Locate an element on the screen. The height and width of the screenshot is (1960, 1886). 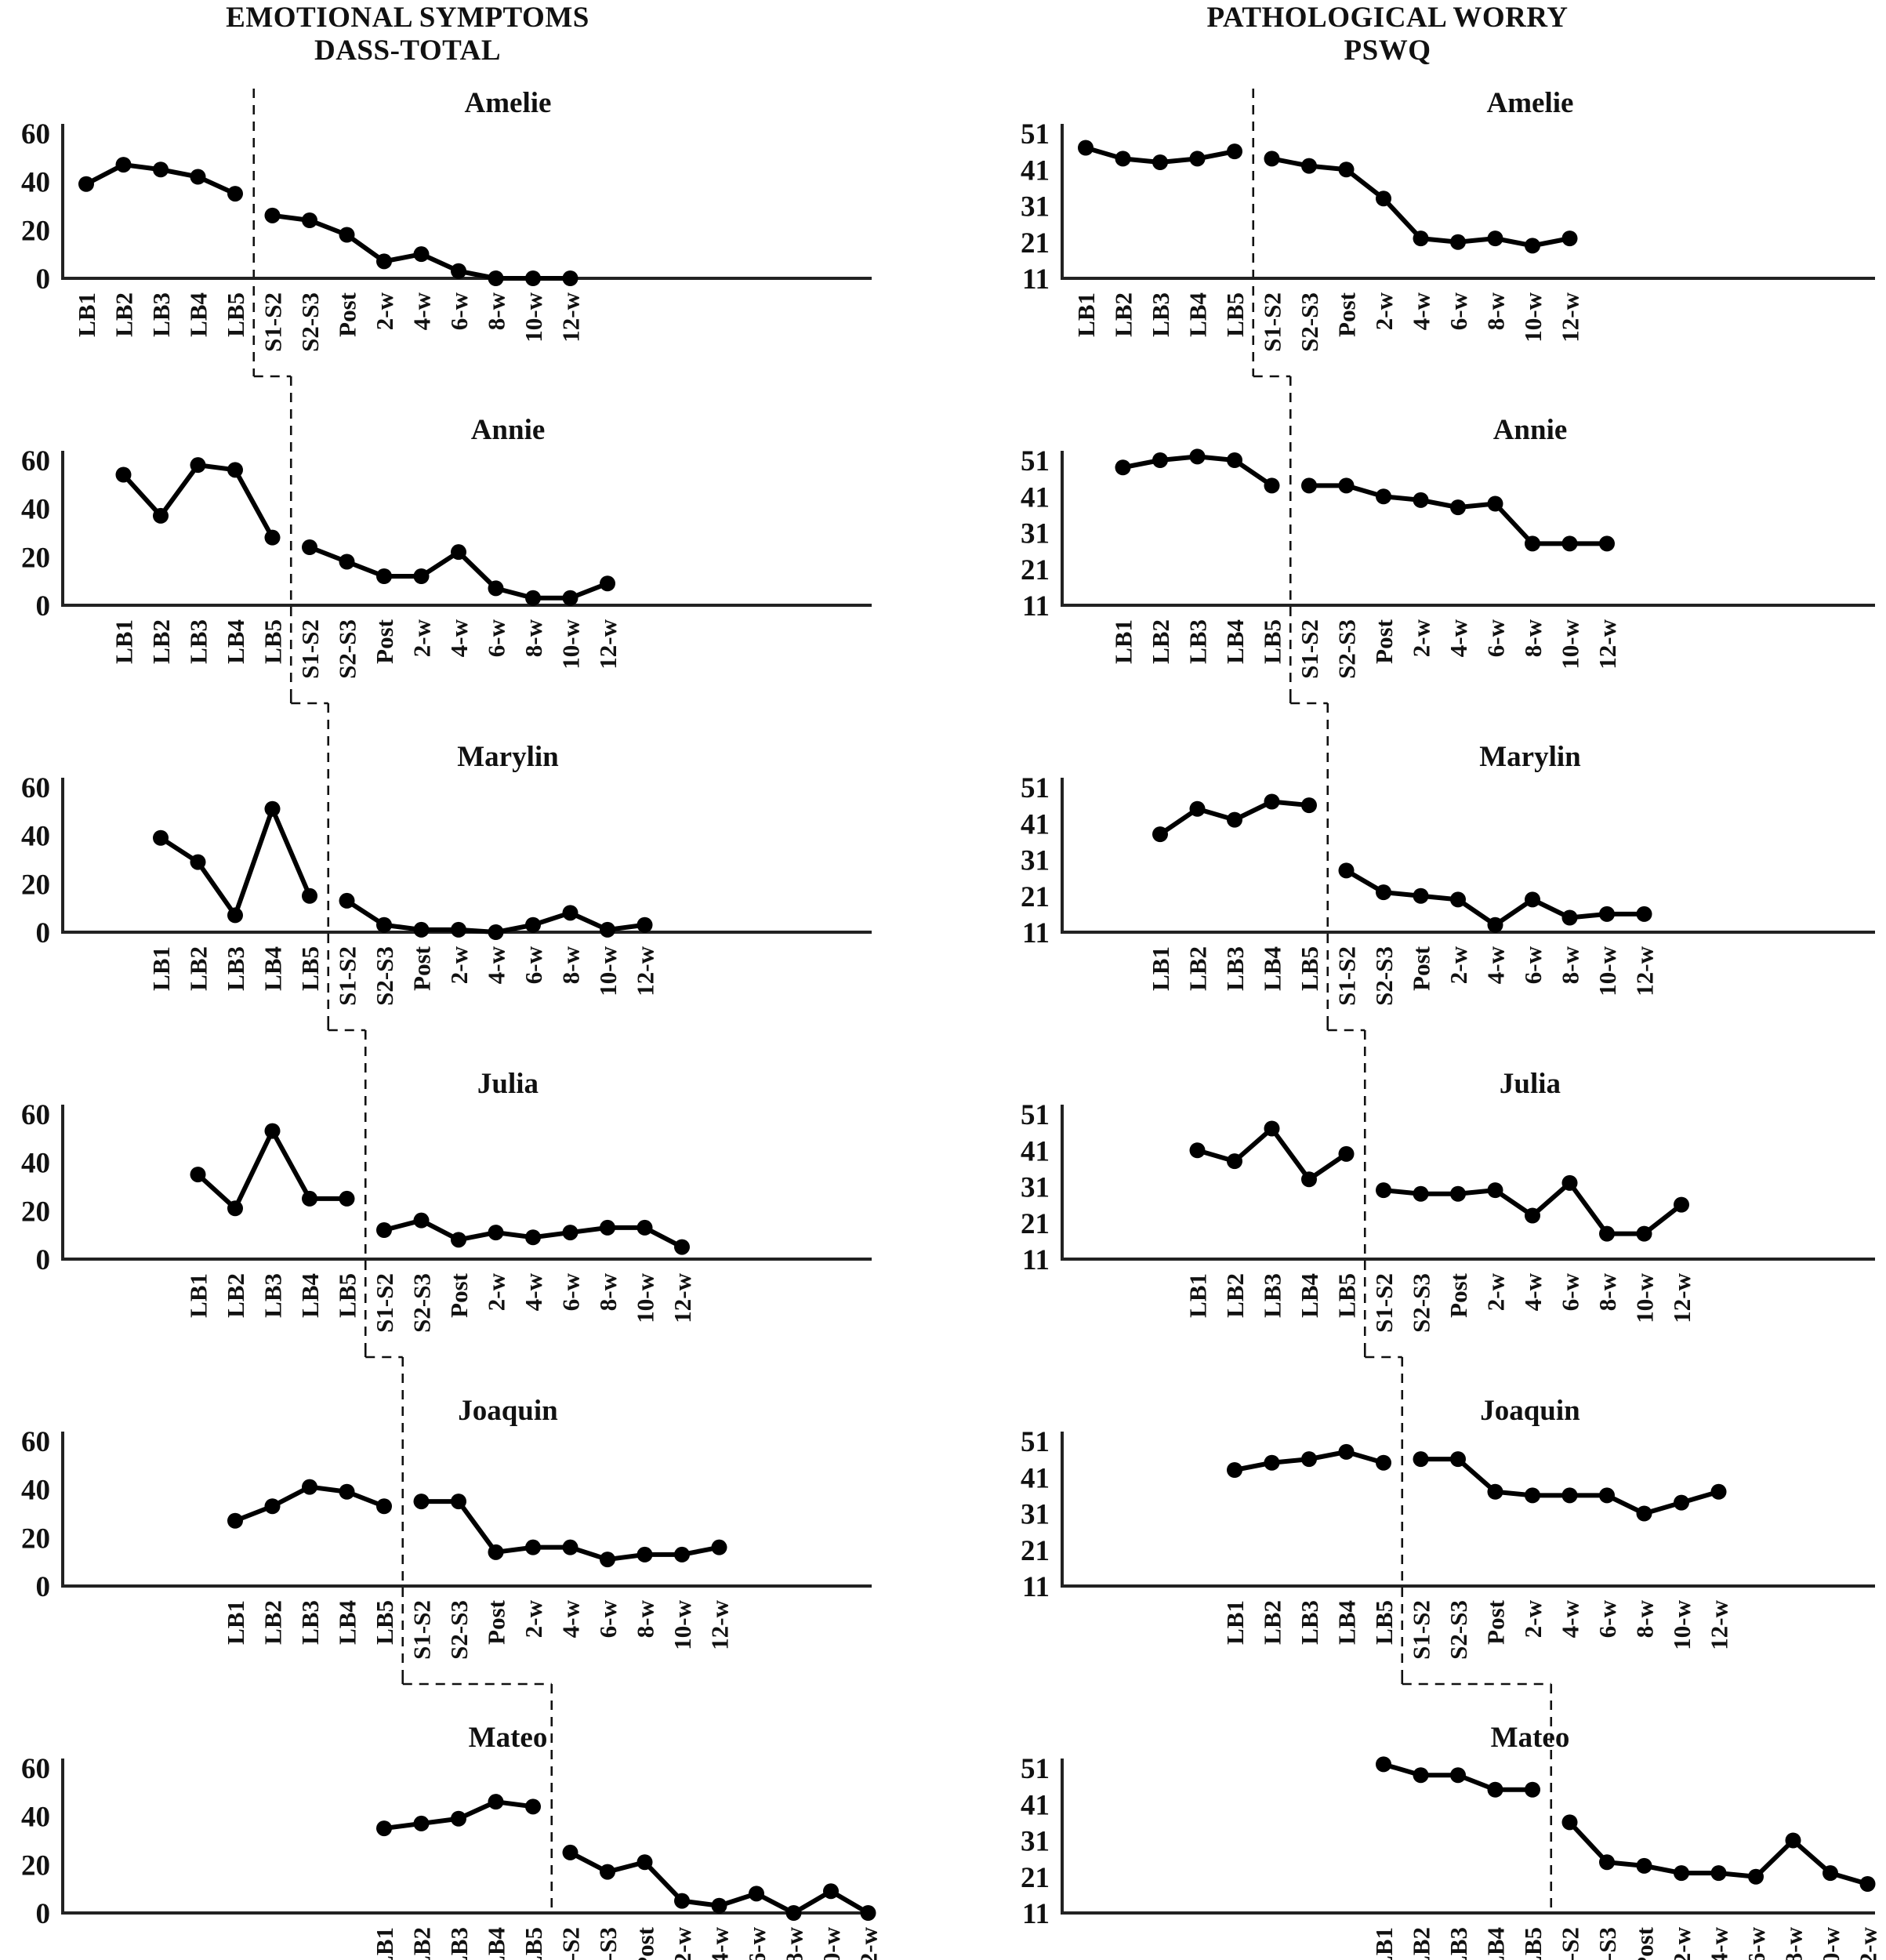
right-column-title-line2: PSWQ is located at coordinates (1387, 51).